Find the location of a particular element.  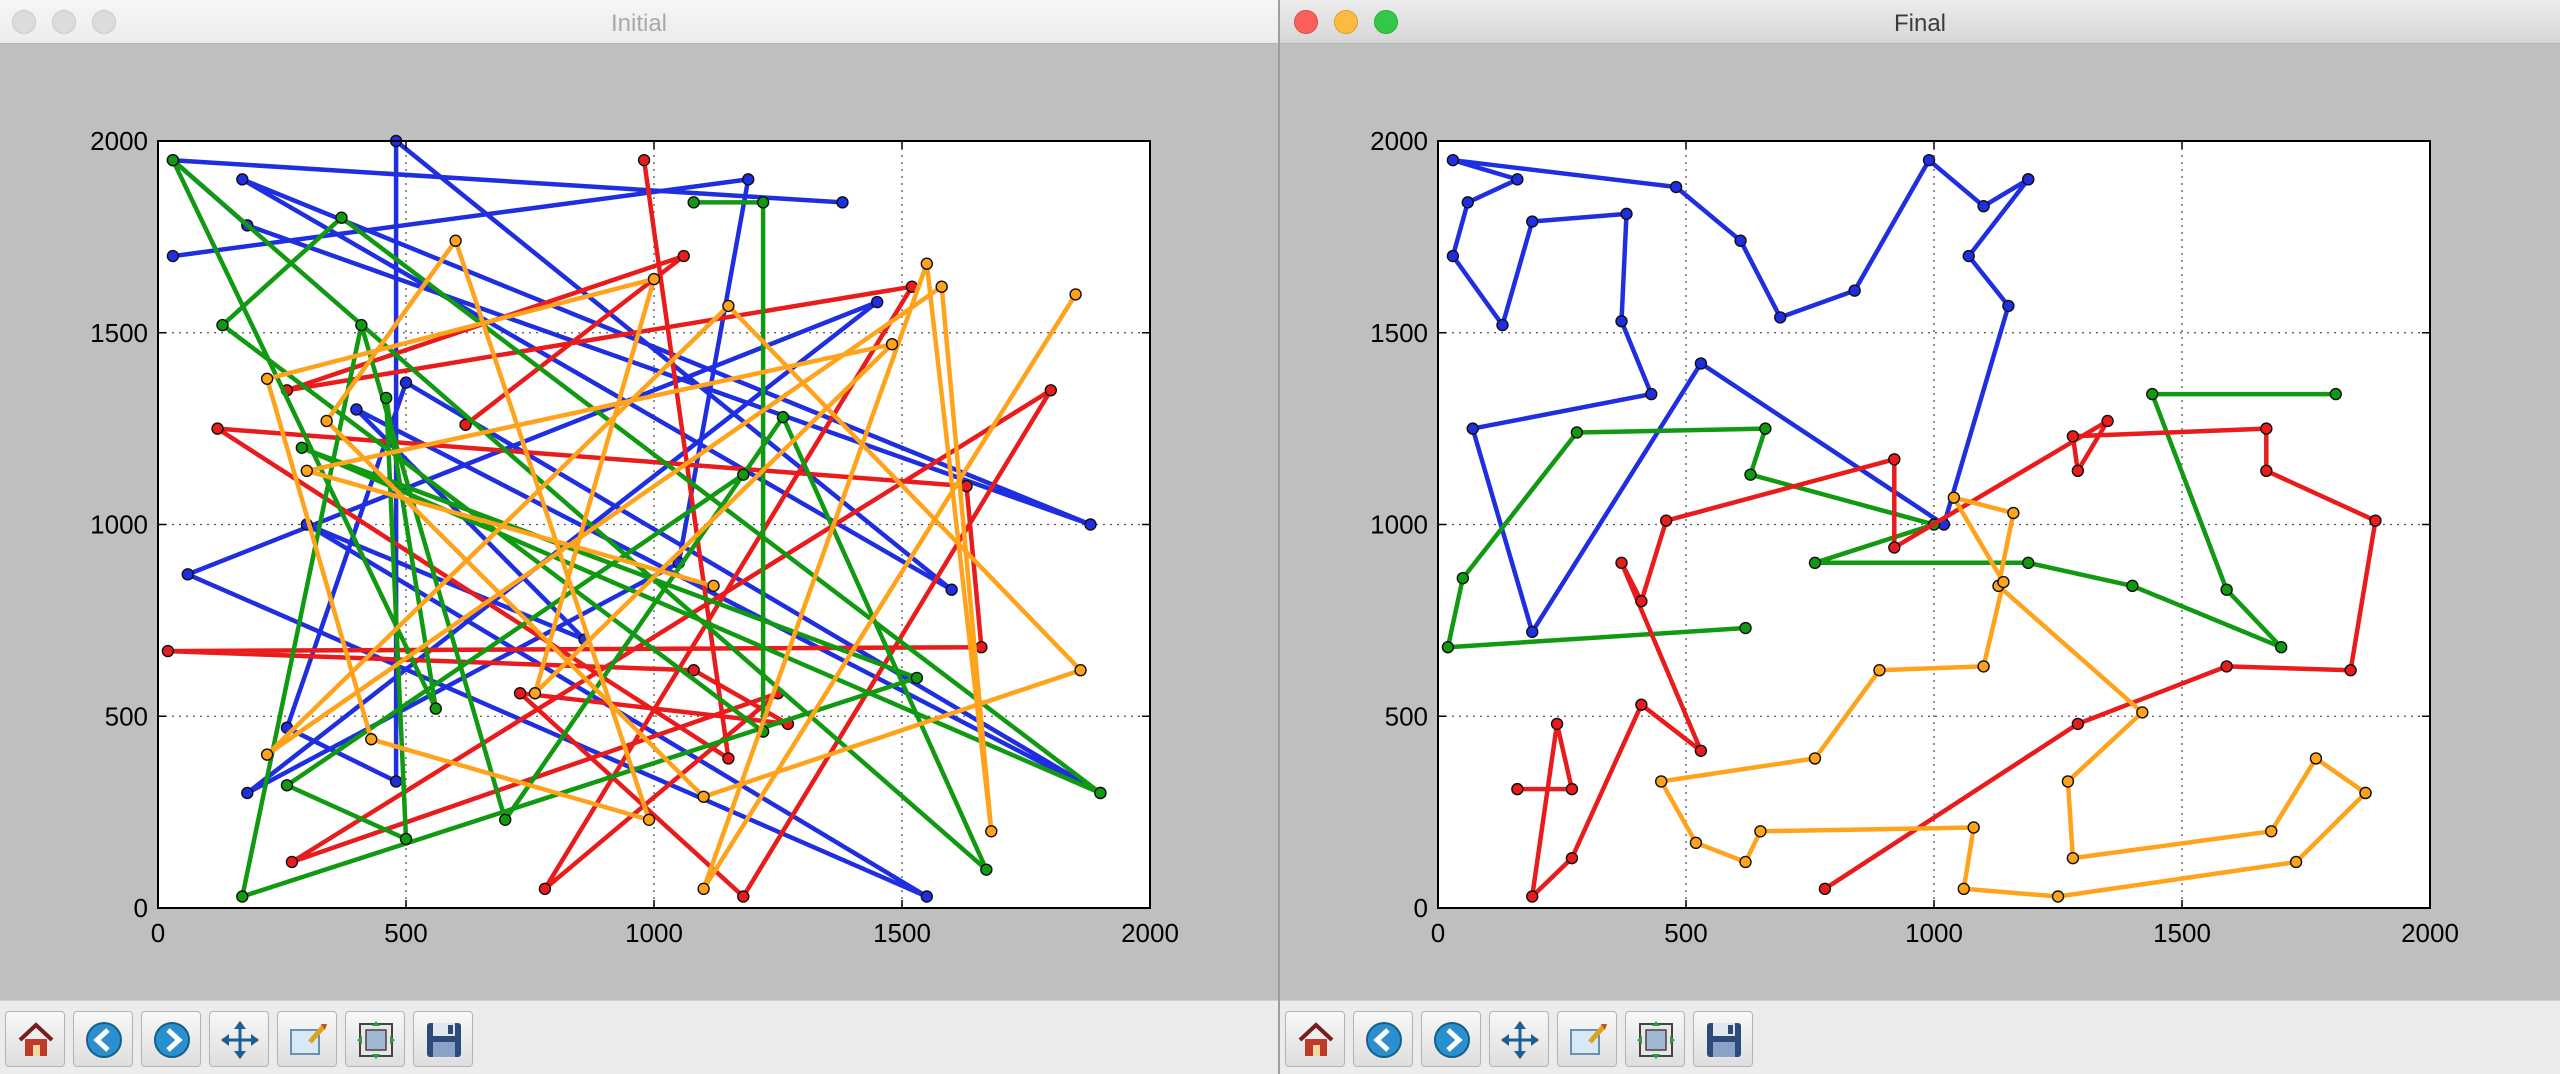

back-arrow-icon is located at coordinates (104, 1040).